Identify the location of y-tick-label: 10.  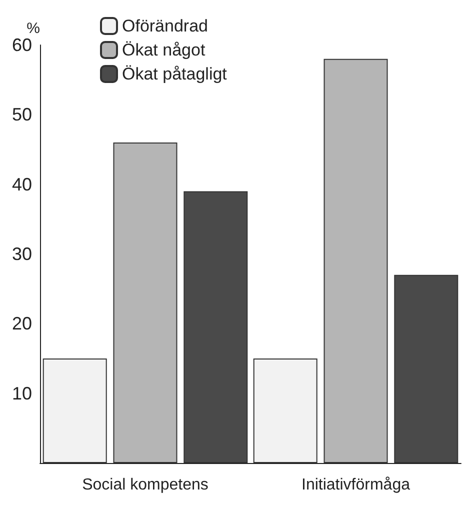
(22, 393).